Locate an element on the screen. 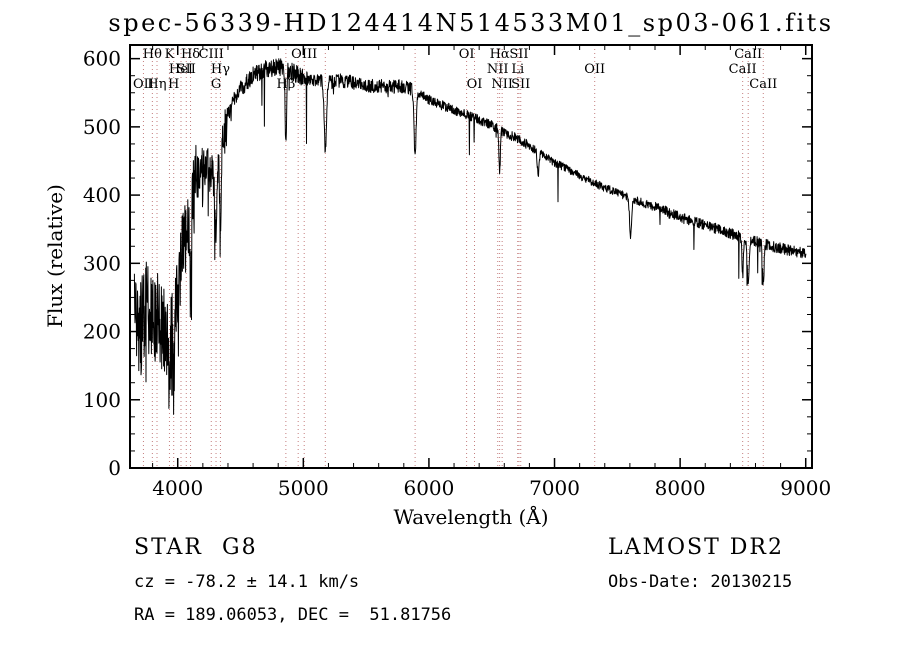 This screenshot has width=900, height=649. spectral-line-label: OIII is located at coordinates (304, 54).